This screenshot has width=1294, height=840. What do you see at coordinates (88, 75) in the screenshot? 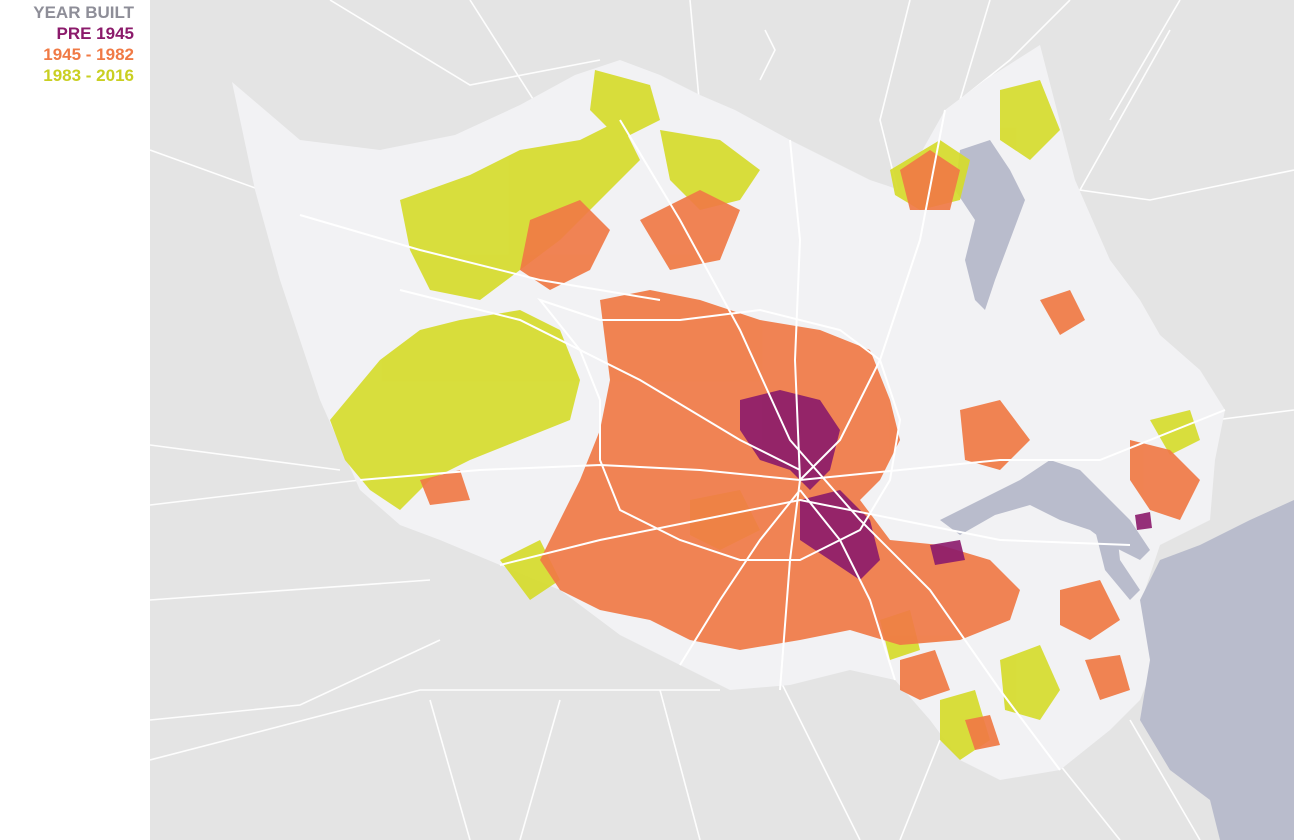
I see `legend-item-1983-2016: 1983 - 2016` at bounding box center [88, 75].